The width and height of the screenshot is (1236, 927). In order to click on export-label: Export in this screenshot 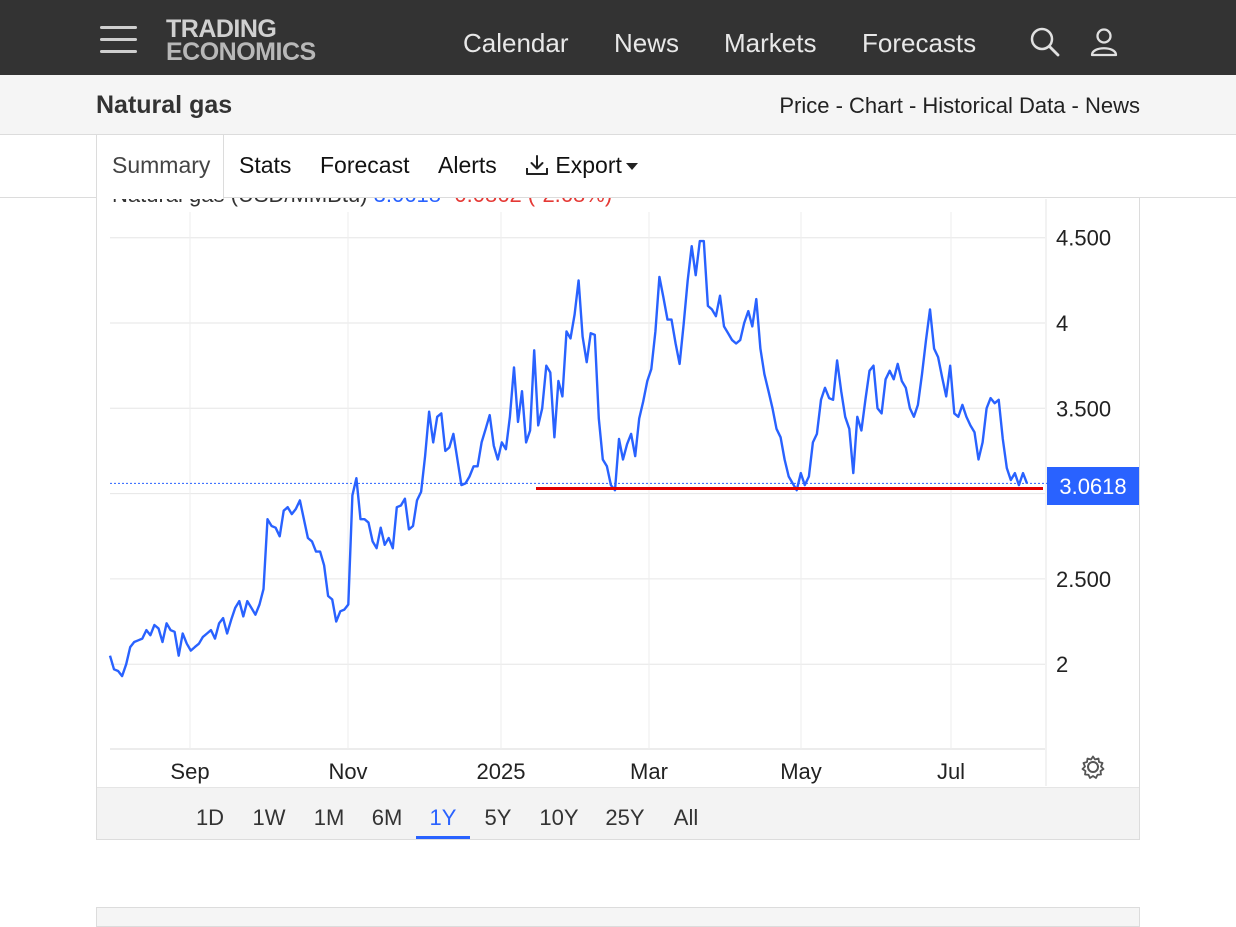, I will do `click(588, 165)`.